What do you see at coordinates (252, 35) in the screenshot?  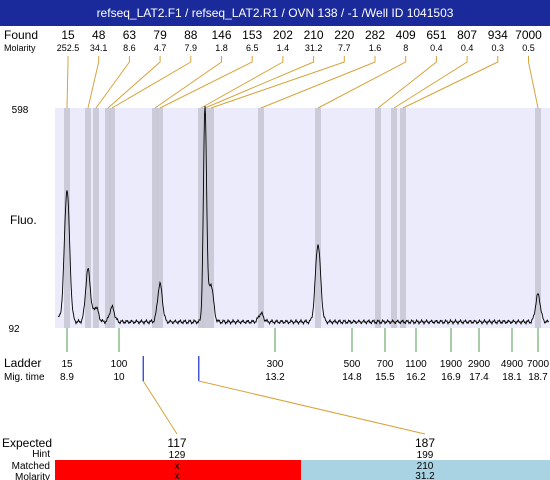 I see `found-size-label: 153` at bounding box center [252, 35].